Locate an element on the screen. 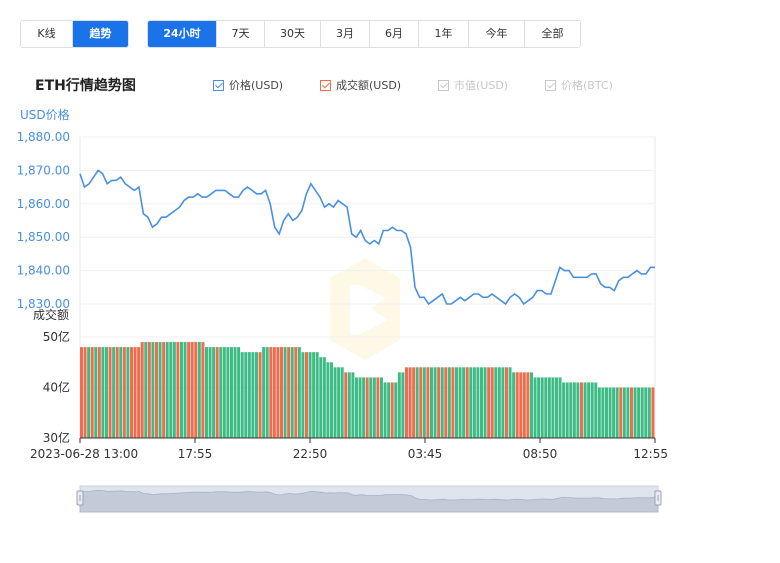 The height and width of the screenshot is (563, 780). volume-axis-title: 成交额 is located at coordinates (51, 314).